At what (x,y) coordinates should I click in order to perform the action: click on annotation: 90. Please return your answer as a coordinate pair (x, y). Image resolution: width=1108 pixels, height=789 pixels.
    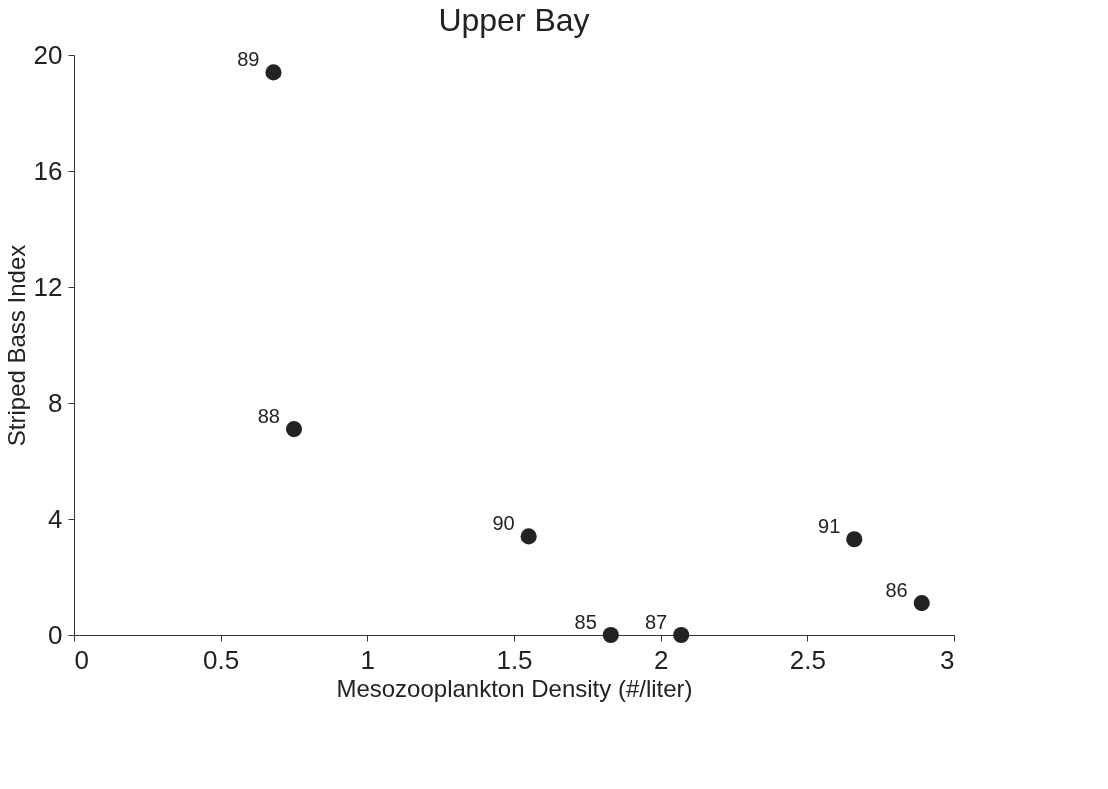
    Looking at the image, I should click on (503, 523).